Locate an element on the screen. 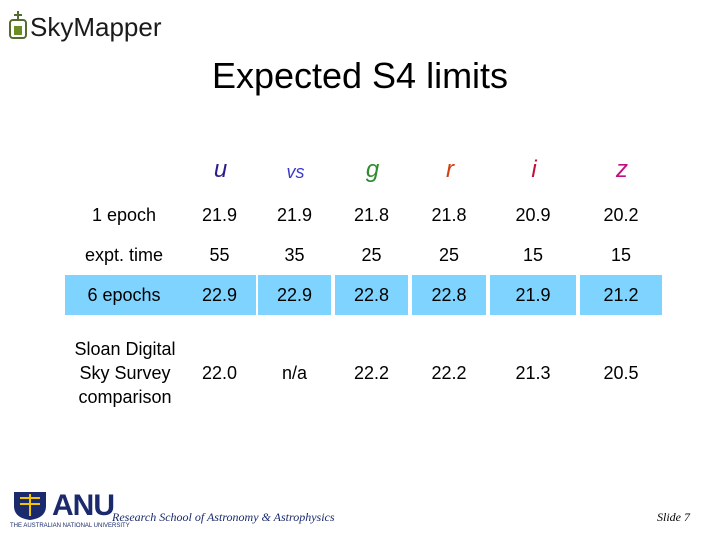 Image resolution: width=720 pixels, height=540 pixels. skymapper-icon is located at coordinates (18, 25).